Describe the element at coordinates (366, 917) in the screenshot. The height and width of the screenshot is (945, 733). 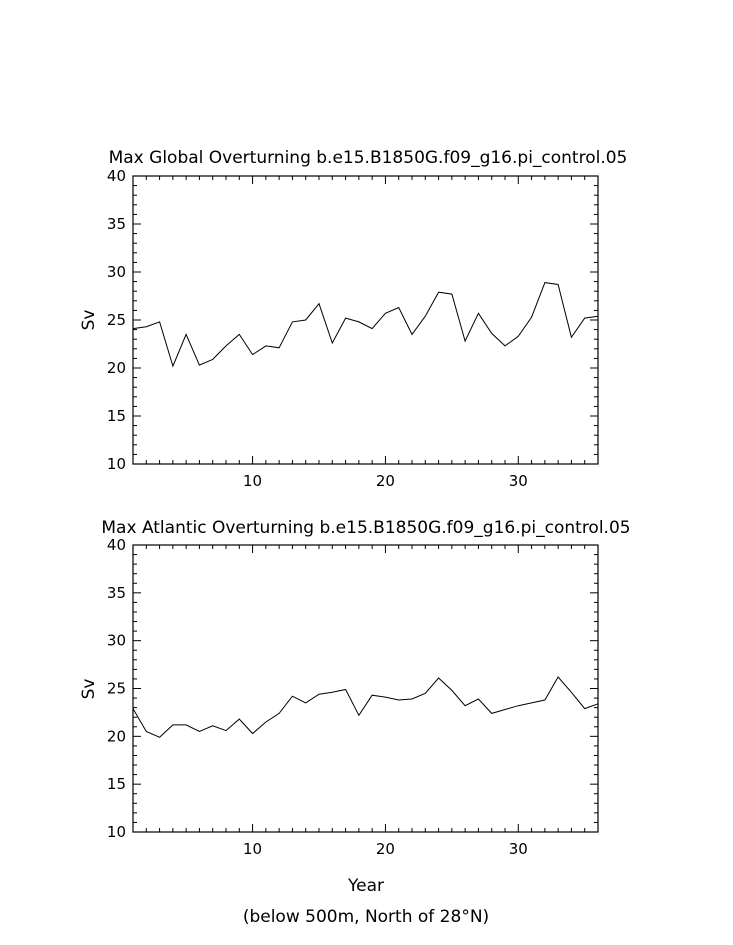
I see `footer-note: (below 500m, North of 28°N)` at that location.